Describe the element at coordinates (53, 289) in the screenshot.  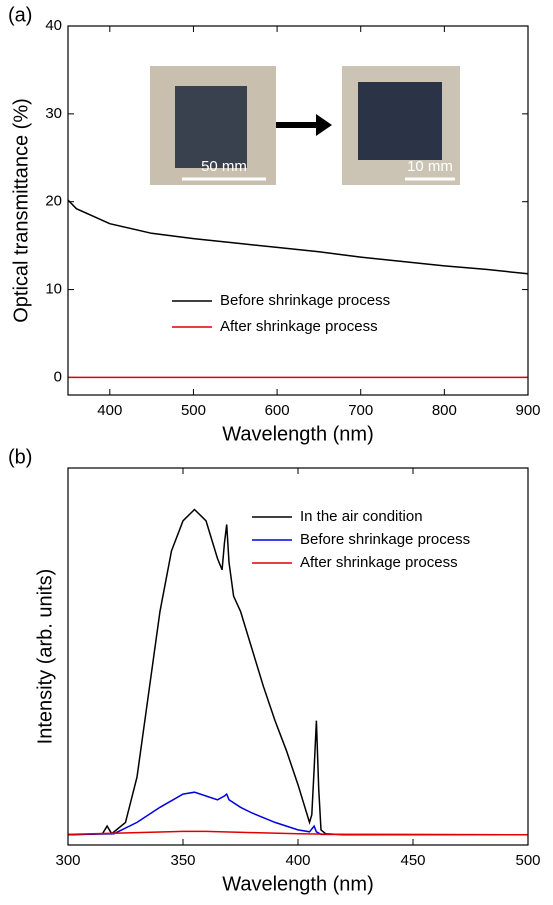
I see `y-tick-label: 10` at that location.